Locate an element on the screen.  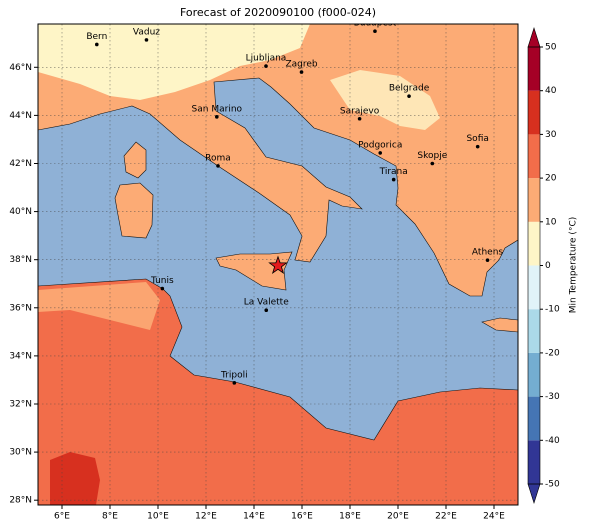
colorbar-tick-label: -10 is located at coordinates (552, 310).